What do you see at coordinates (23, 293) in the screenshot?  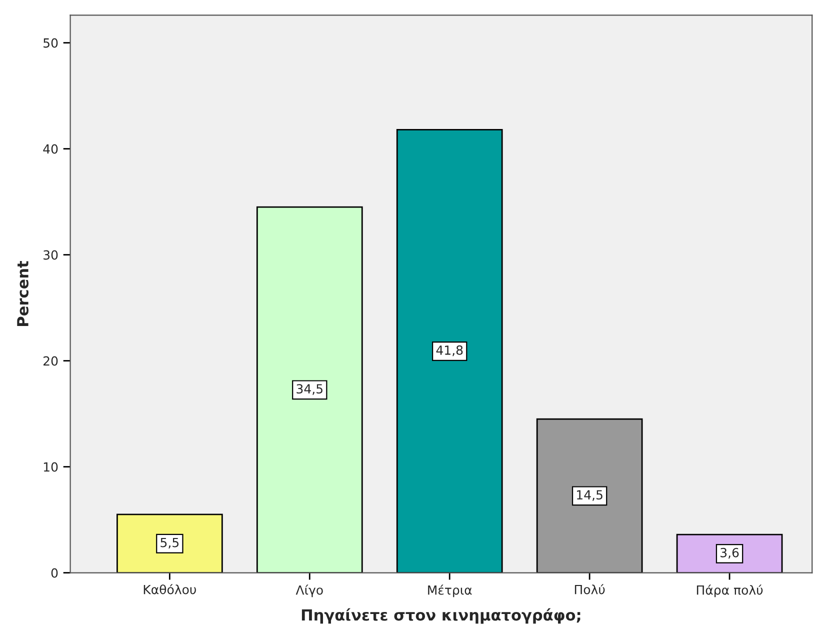 I see `y-axis-title: Percent` at bounding box center [23, 293].